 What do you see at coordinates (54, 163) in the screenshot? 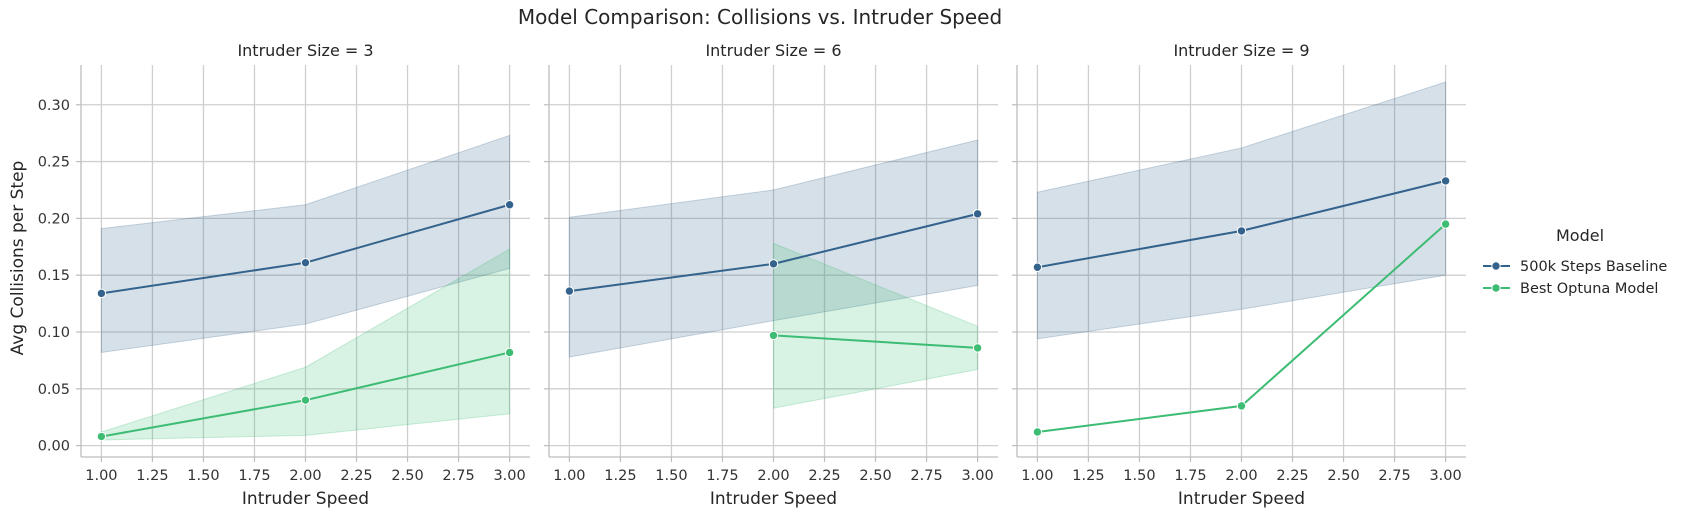
I see `y-tick-label: 0.25` at bounding box center [54, 163].